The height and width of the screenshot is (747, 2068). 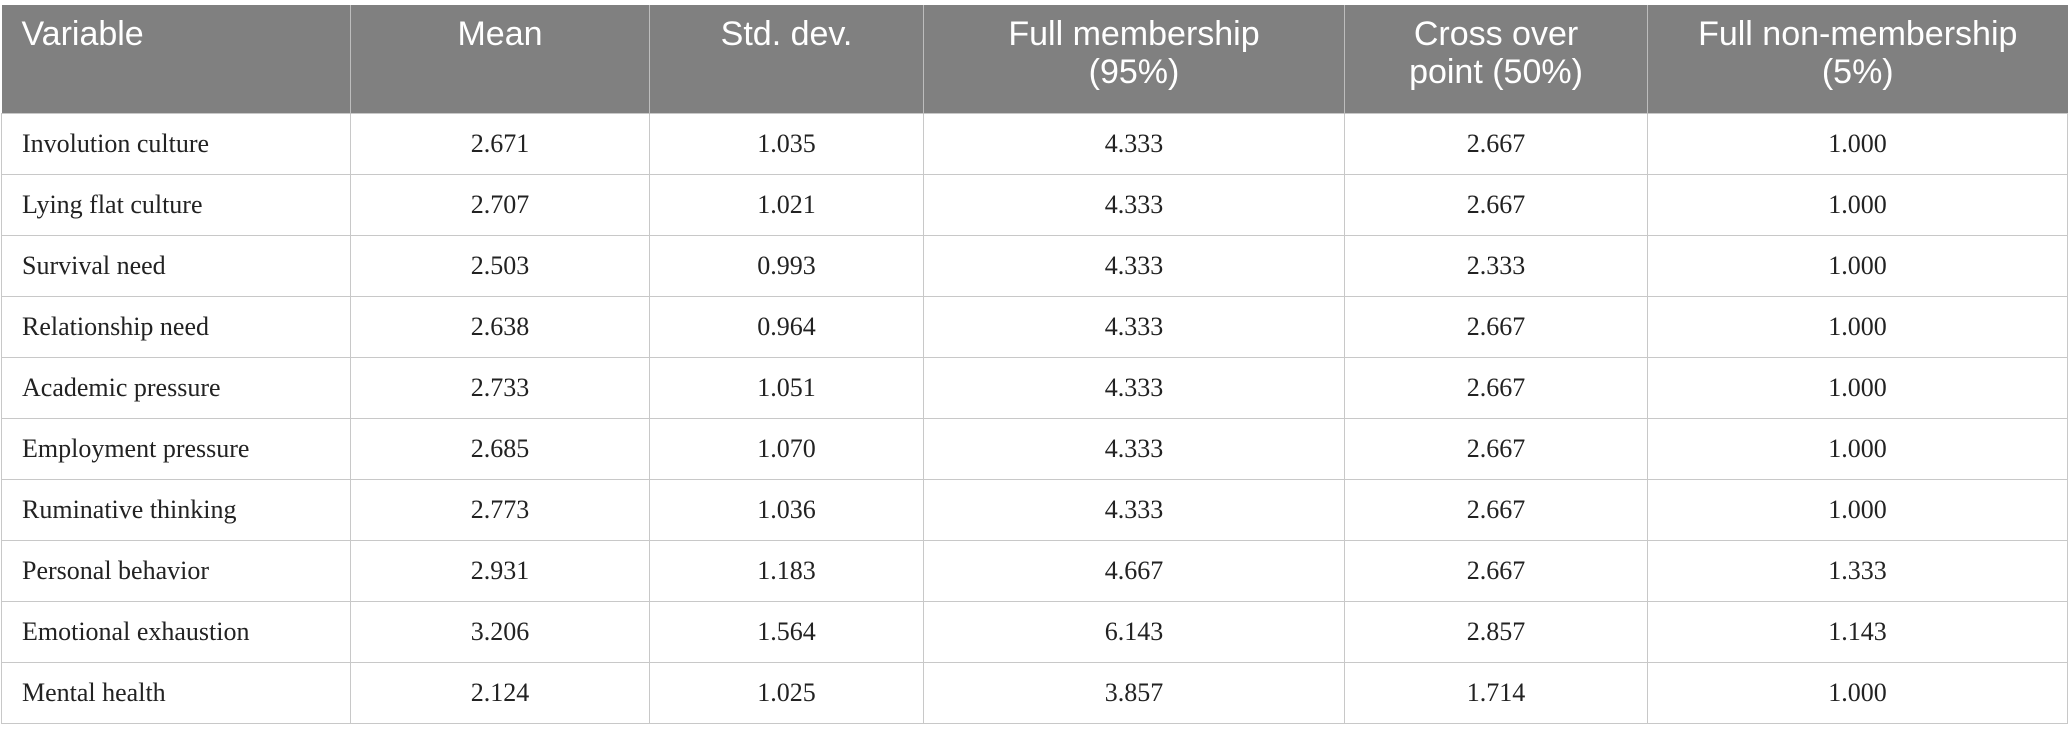 I want to click on value-cell: 1.183, so click(x=786, y=570).